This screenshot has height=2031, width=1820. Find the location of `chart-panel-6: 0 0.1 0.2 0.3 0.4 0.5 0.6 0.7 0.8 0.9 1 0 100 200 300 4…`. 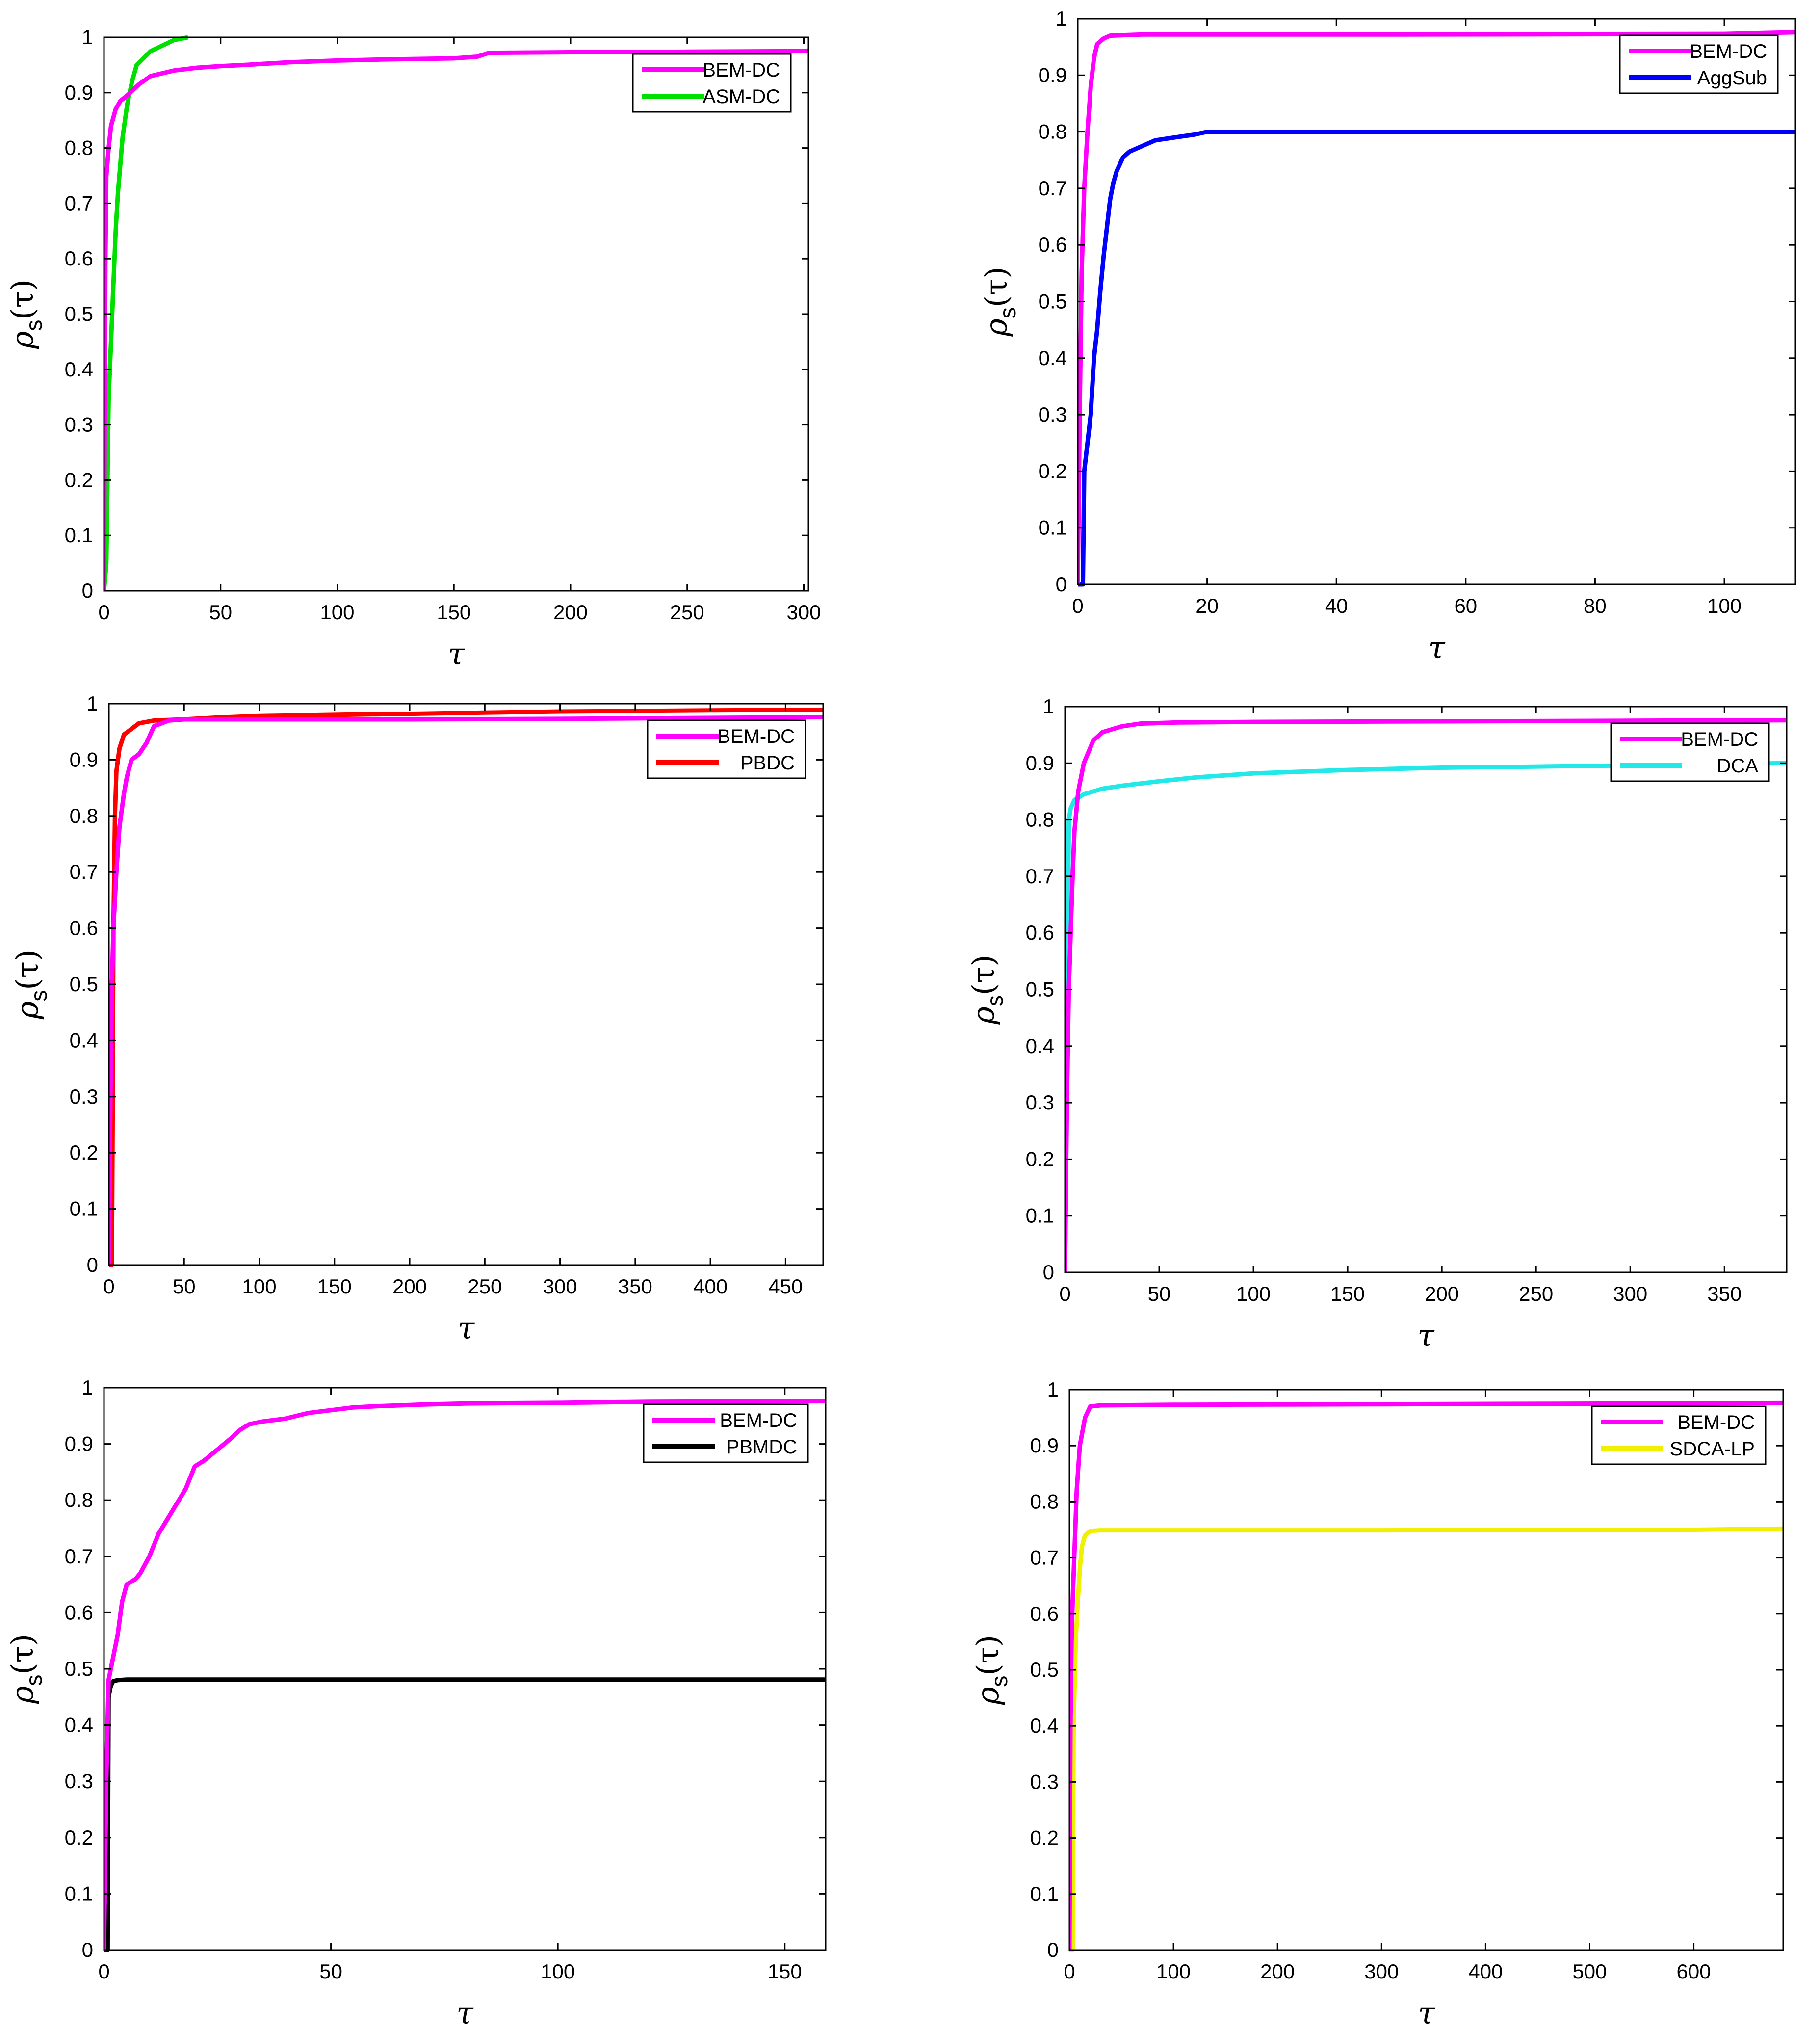

chart-panel-6: 0 0.1 0.2 0.3 0.4 0.5 0.6 0.7 0.8 0.9 1 0 100 200 300 4… is located at coordinates (1377, 1704).